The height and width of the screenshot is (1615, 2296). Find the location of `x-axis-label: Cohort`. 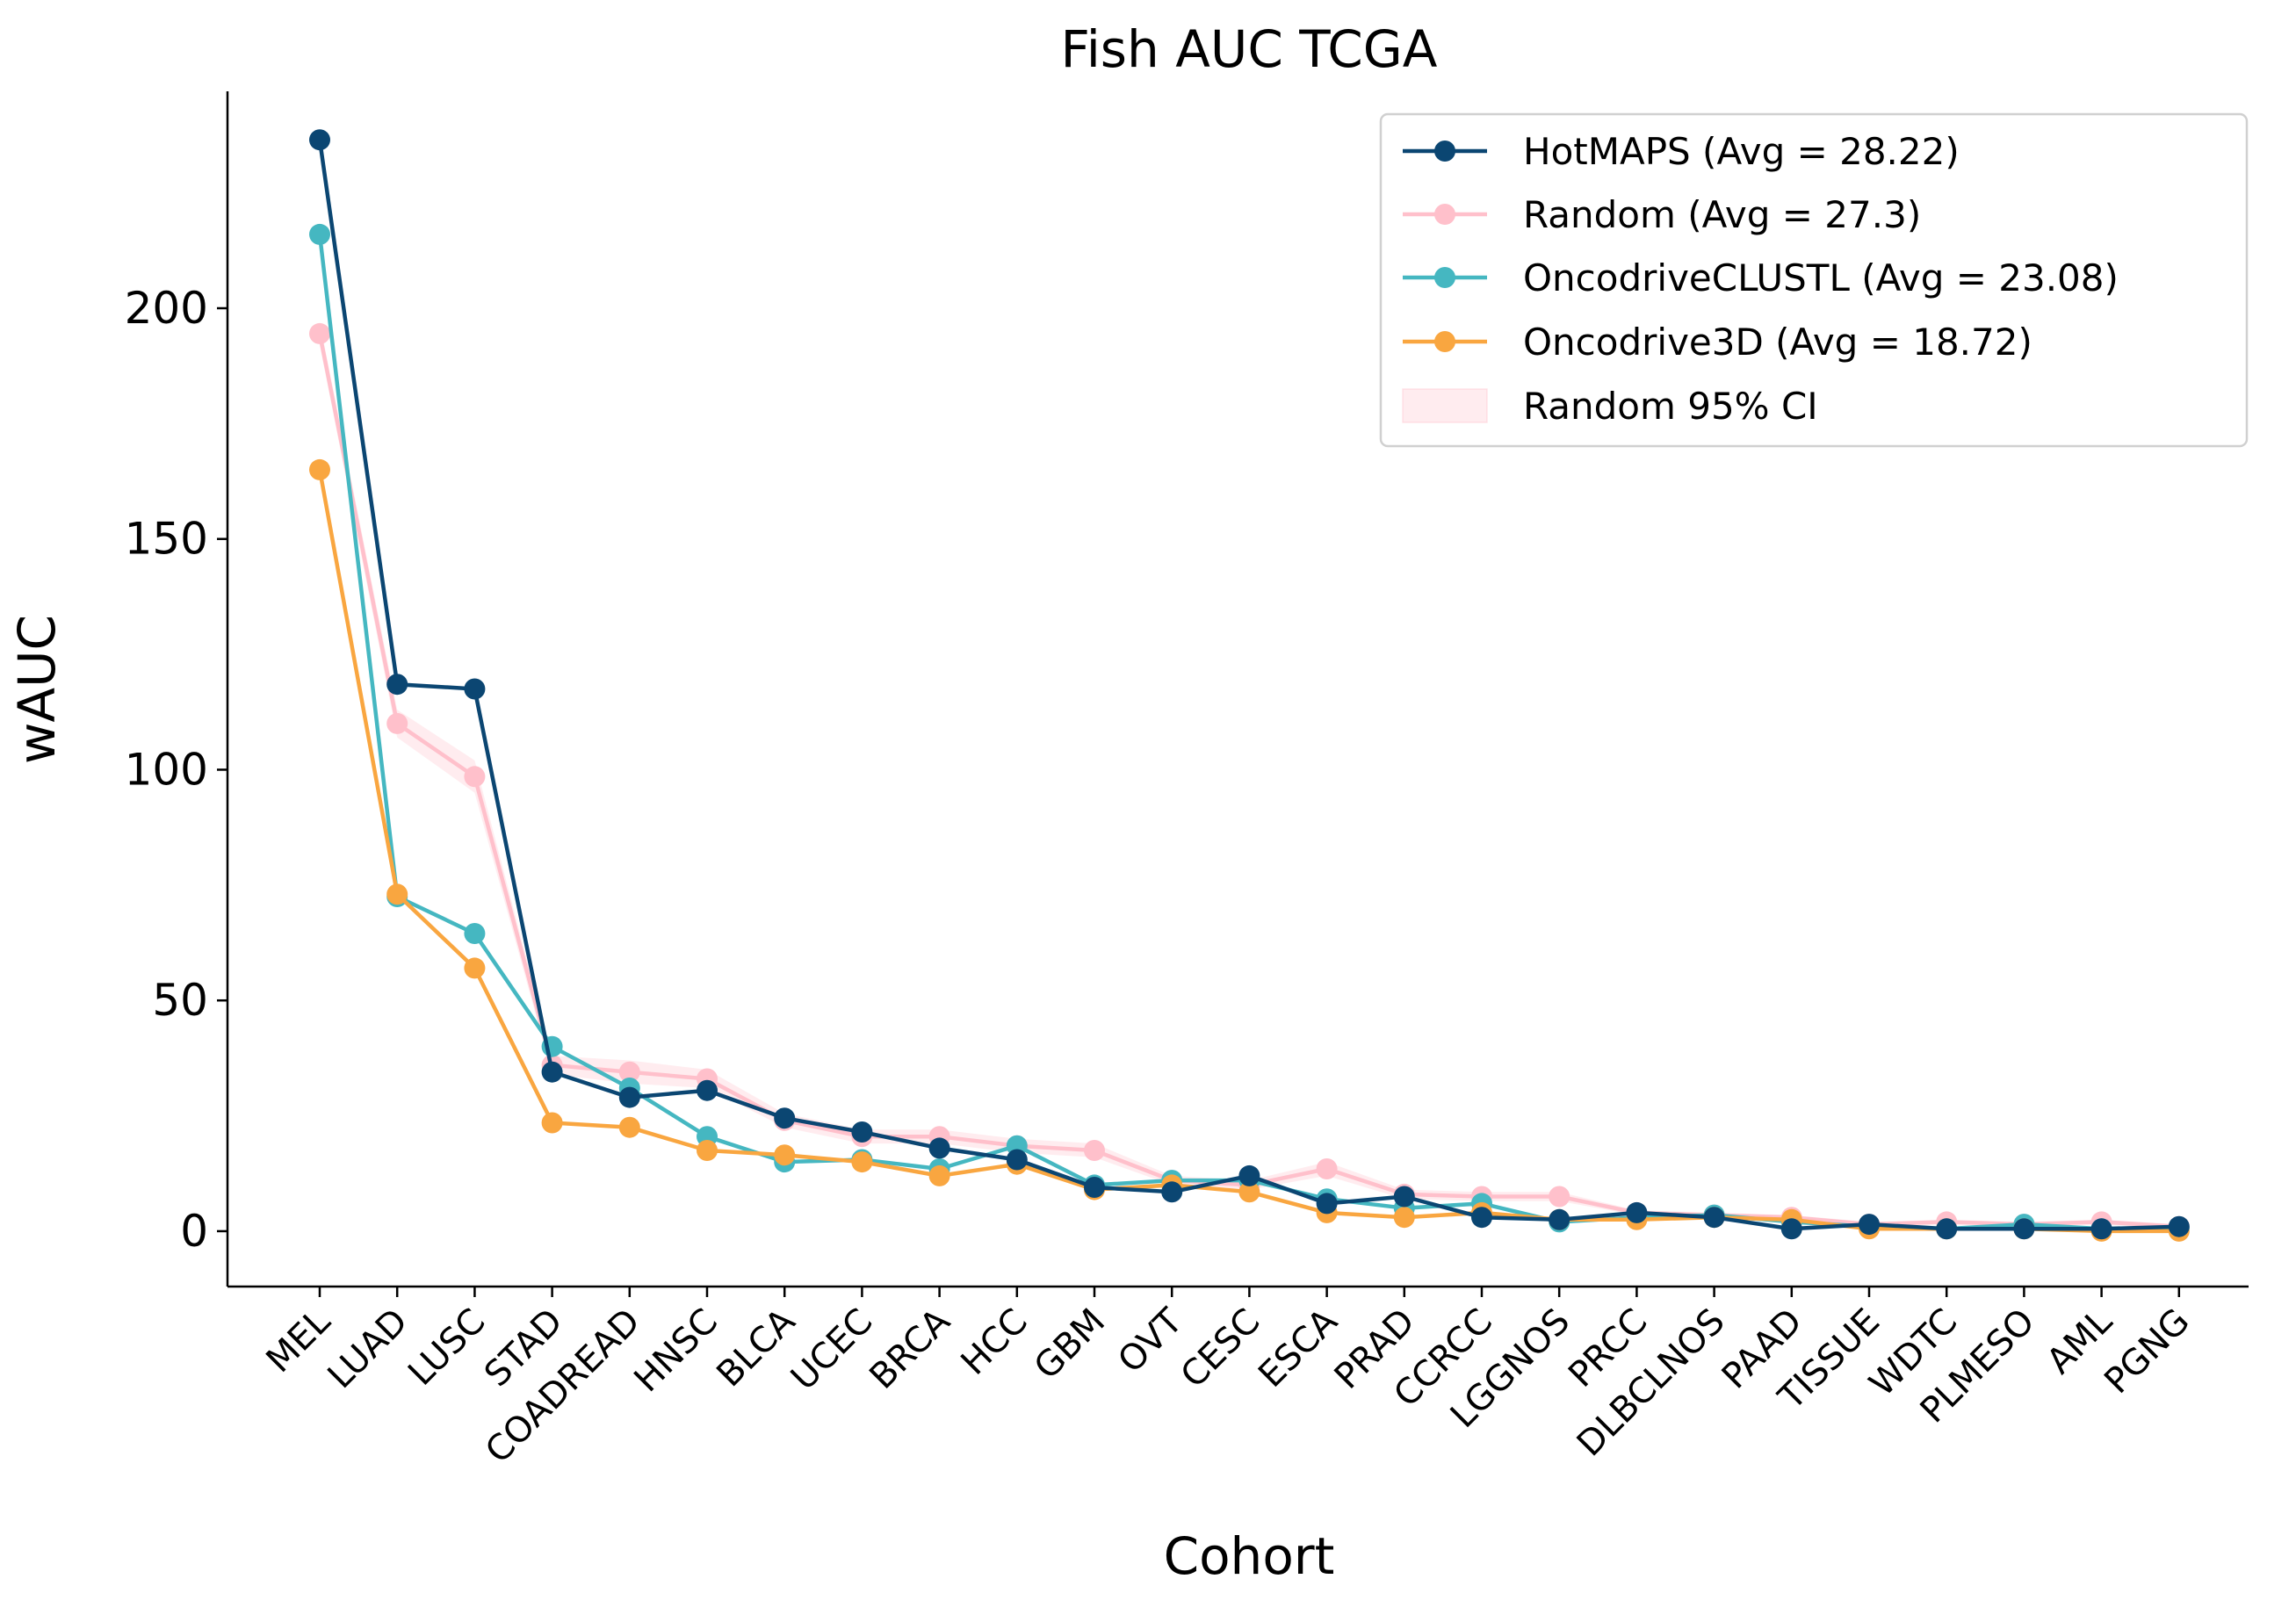

x-axis-label: Cohort is located at coordinates (1249, 1556).